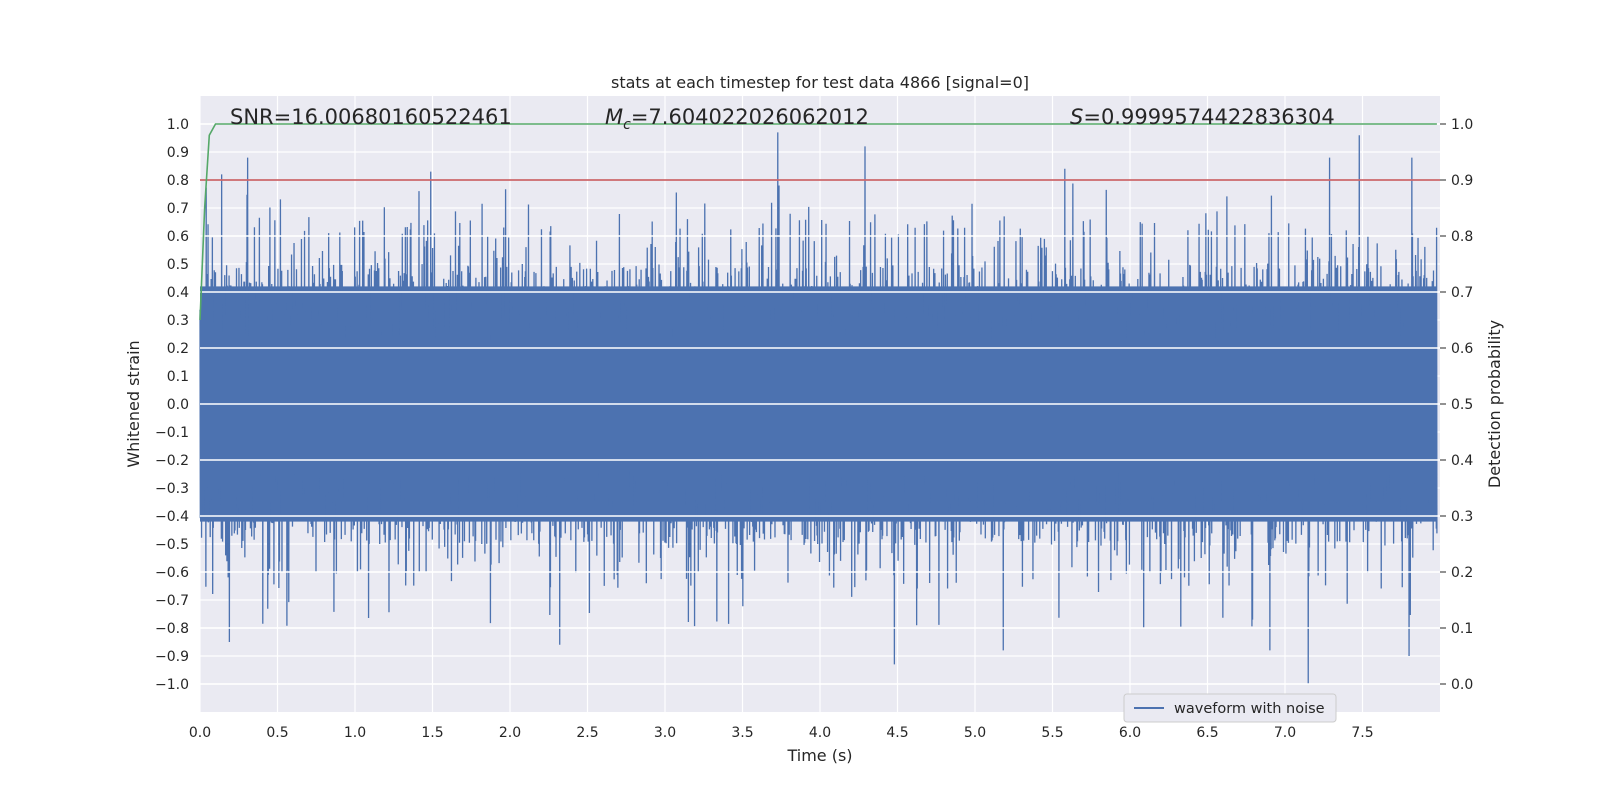 This screenshot has height=800, width=1600. I want to click on y-right-tick-label-10: 0.0, so click(1462, 685).